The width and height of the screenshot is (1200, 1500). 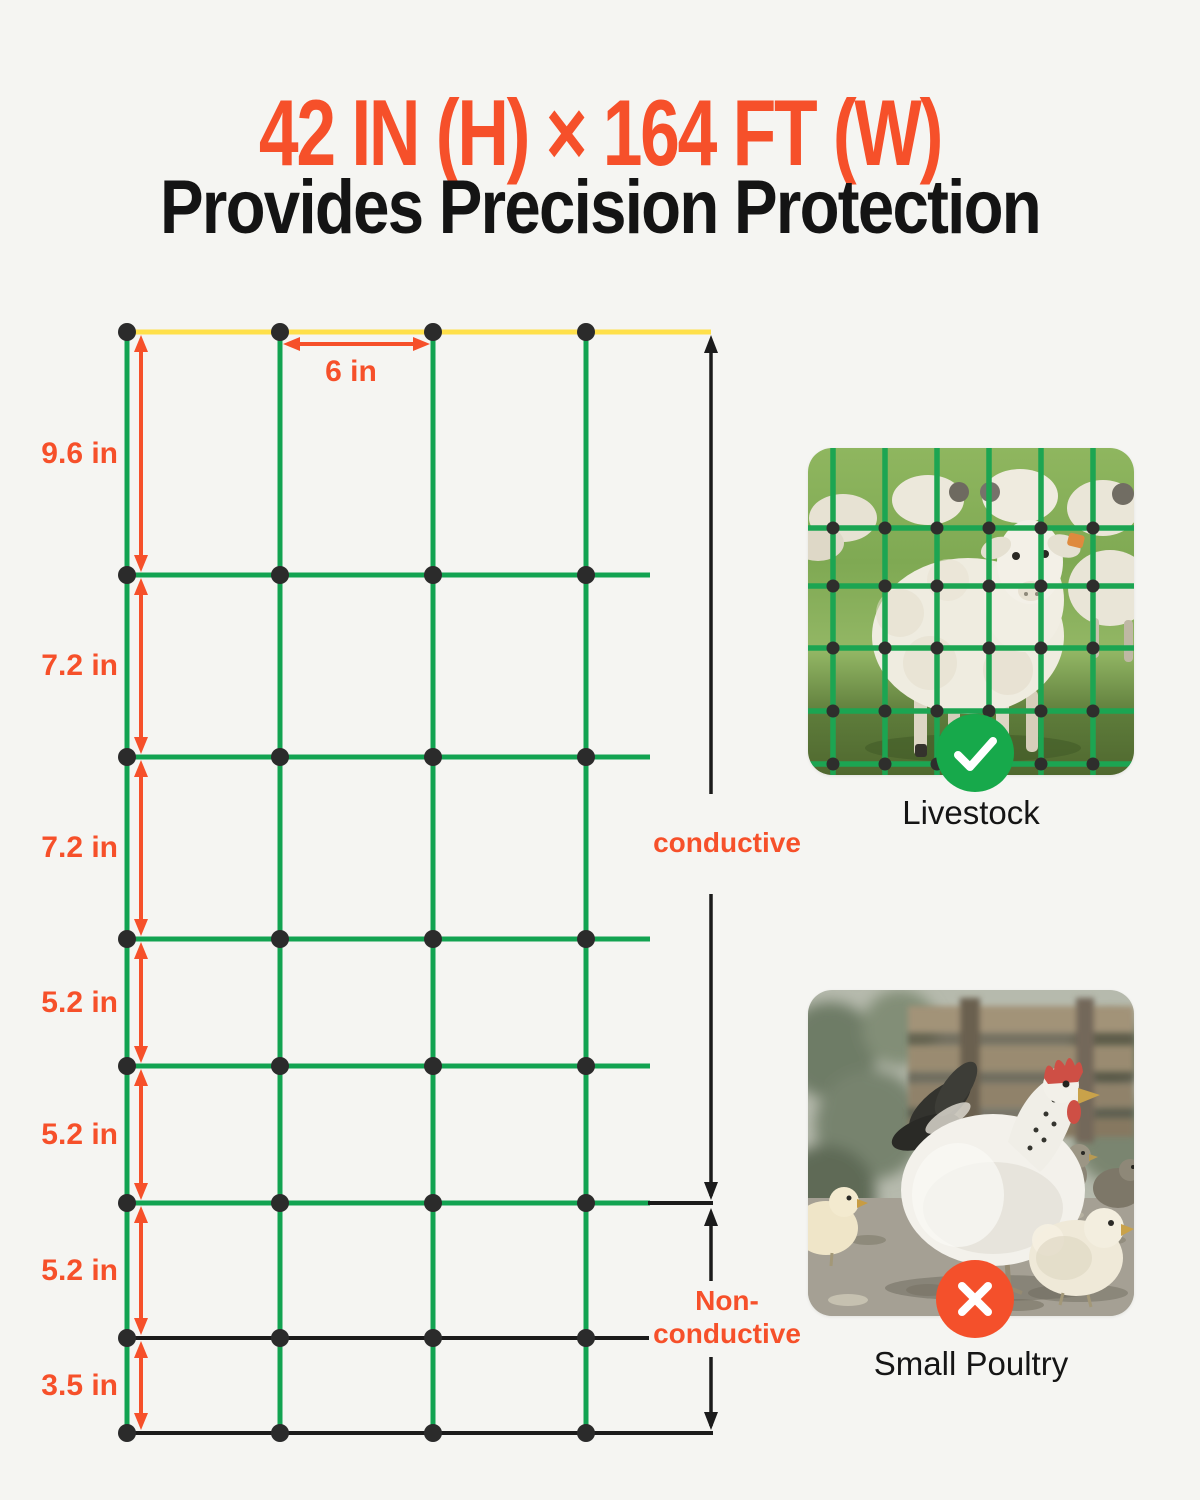 I want to click on livestock-photo, so click(x=971, y=611).